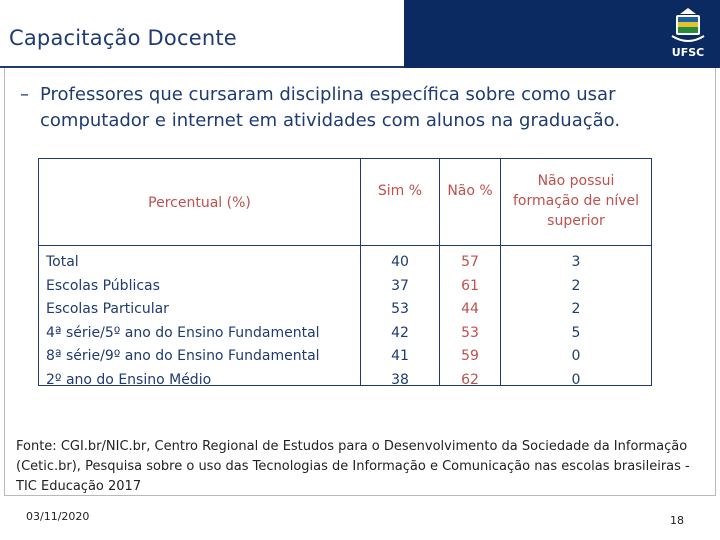  What do you see at coordinates (575, 201) in the screenshot?
I see `column-header-sem-formacao: Não possui formação de nível superior` at bounding box center [575, 201].